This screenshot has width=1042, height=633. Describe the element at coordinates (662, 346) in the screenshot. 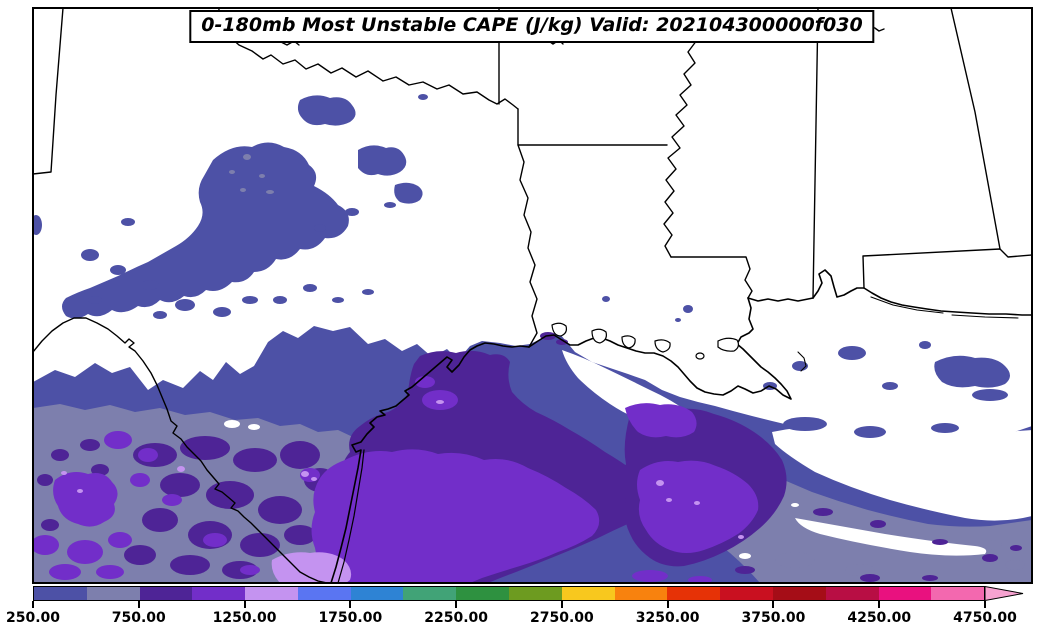

I see `lake-white` at that location.